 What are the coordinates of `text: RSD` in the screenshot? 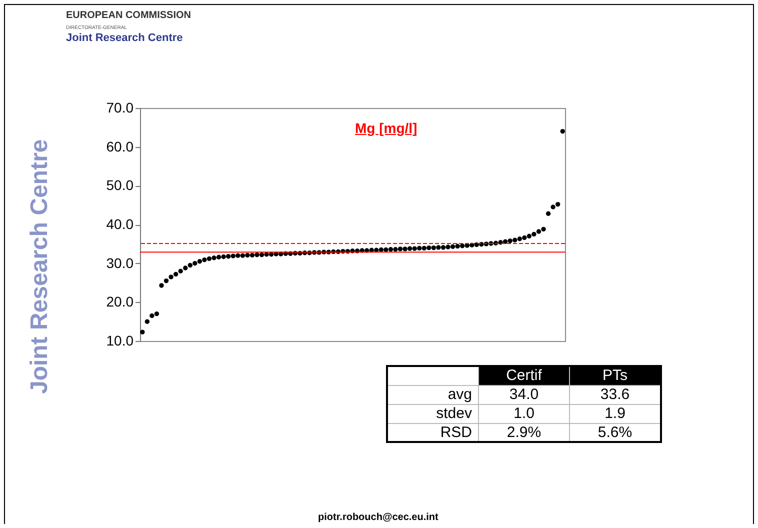 It's located at (432, 432).